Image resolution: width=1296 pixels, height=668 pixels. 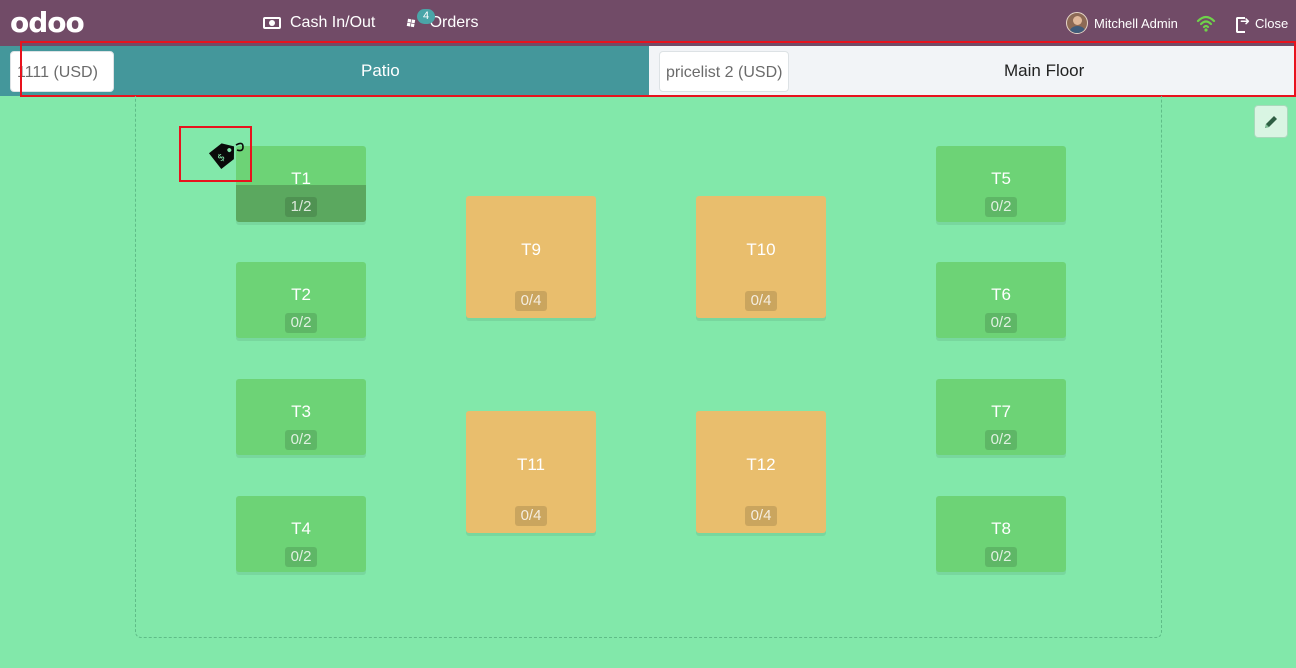 I want to click on table-t8: T8 0/2, so click(x=1001, y=534).